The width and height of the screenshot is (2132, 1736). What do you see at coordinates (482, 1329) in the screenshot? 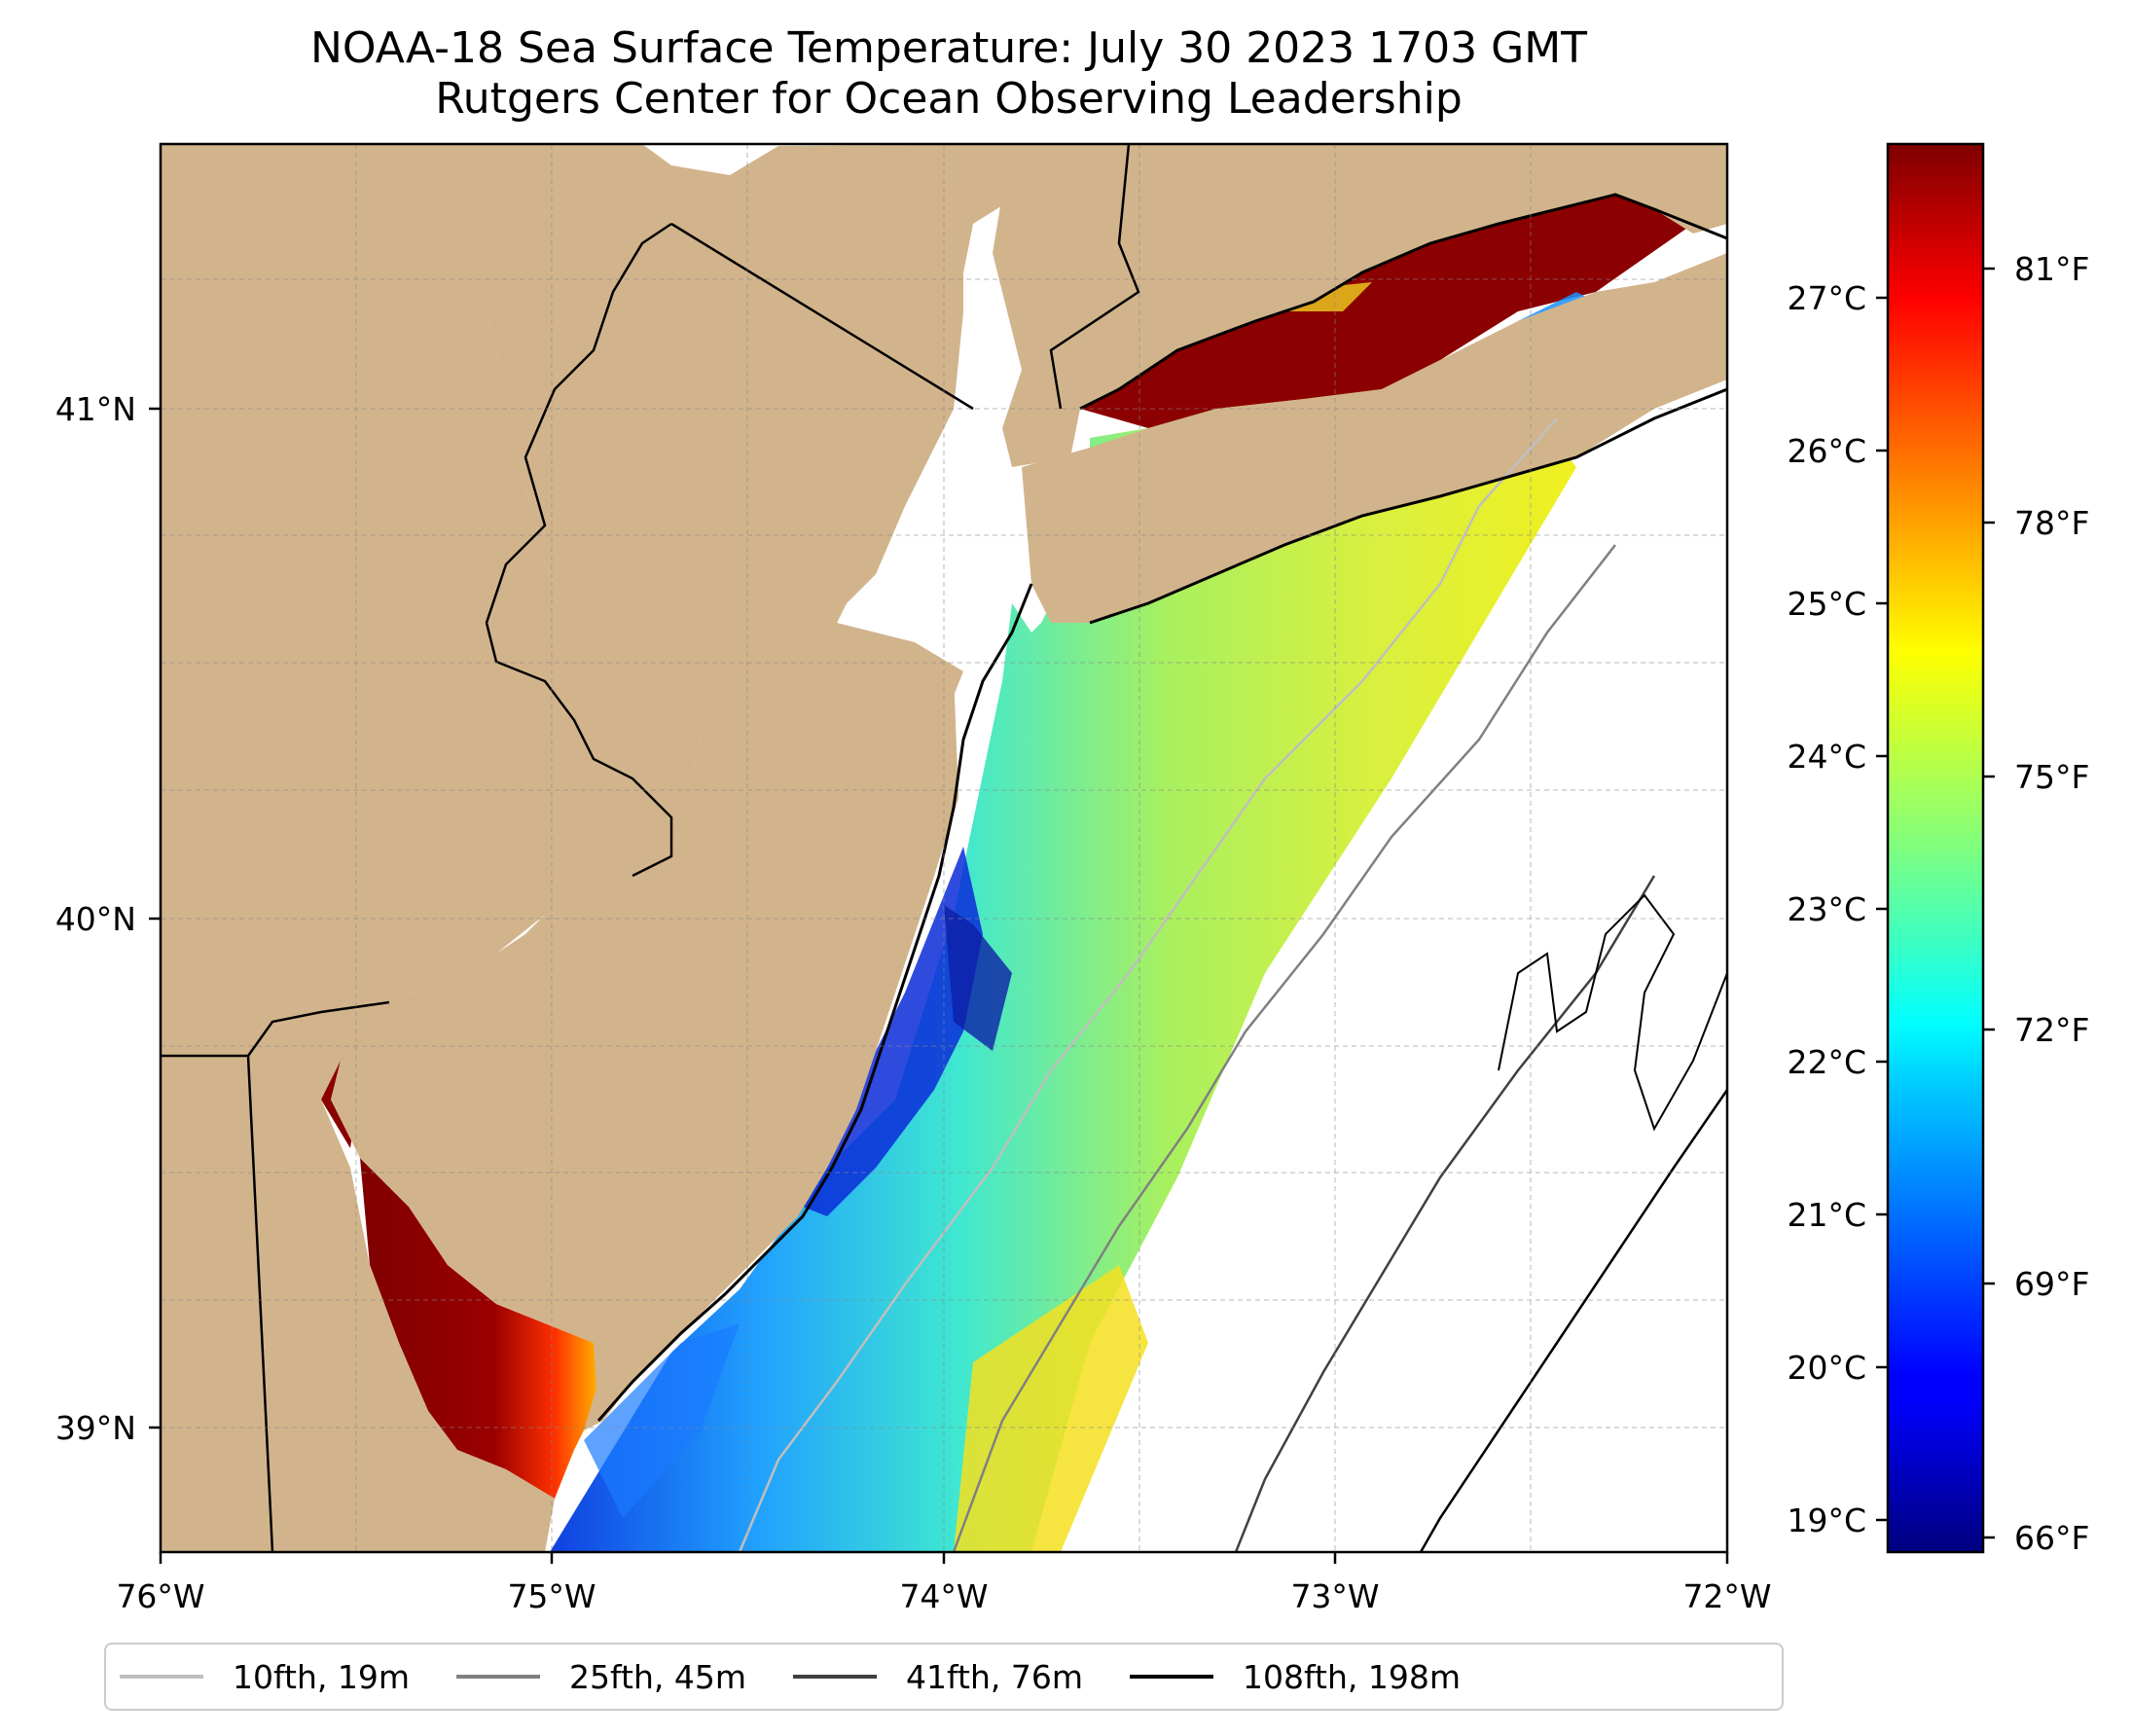
I see `delaware-bay-sst` at bounding box center [482, 1329].